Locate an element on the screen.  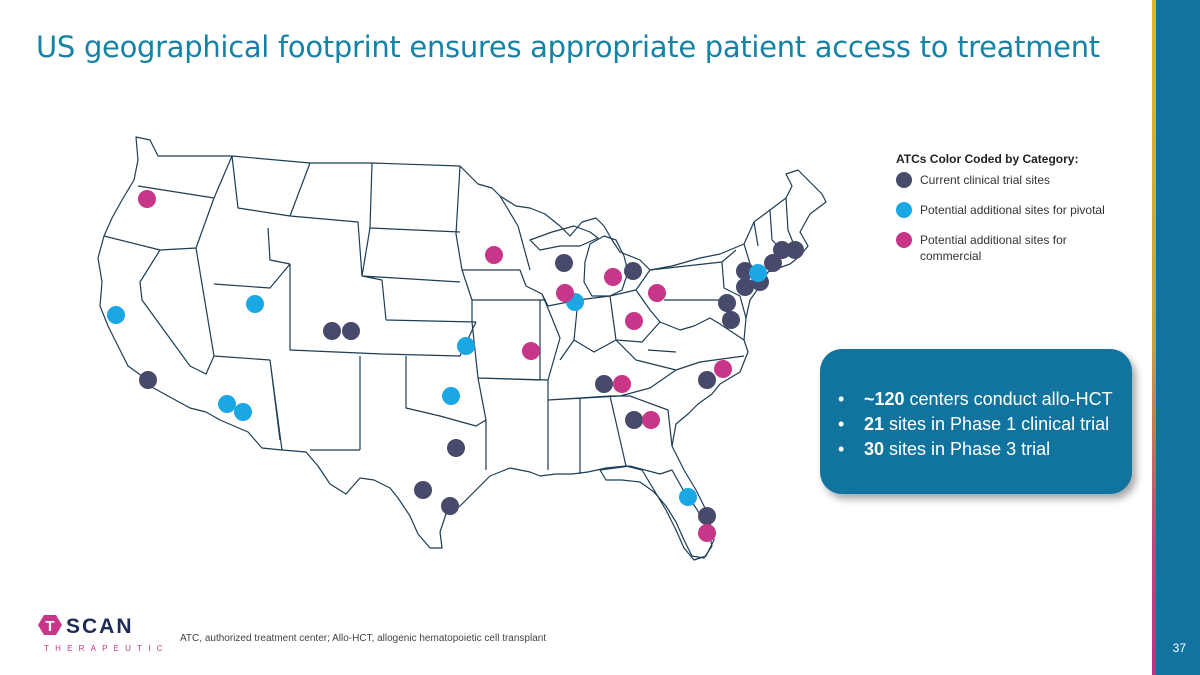
legend-title: ATCs Color Coded by Category: is located at coordinates (987, 159).